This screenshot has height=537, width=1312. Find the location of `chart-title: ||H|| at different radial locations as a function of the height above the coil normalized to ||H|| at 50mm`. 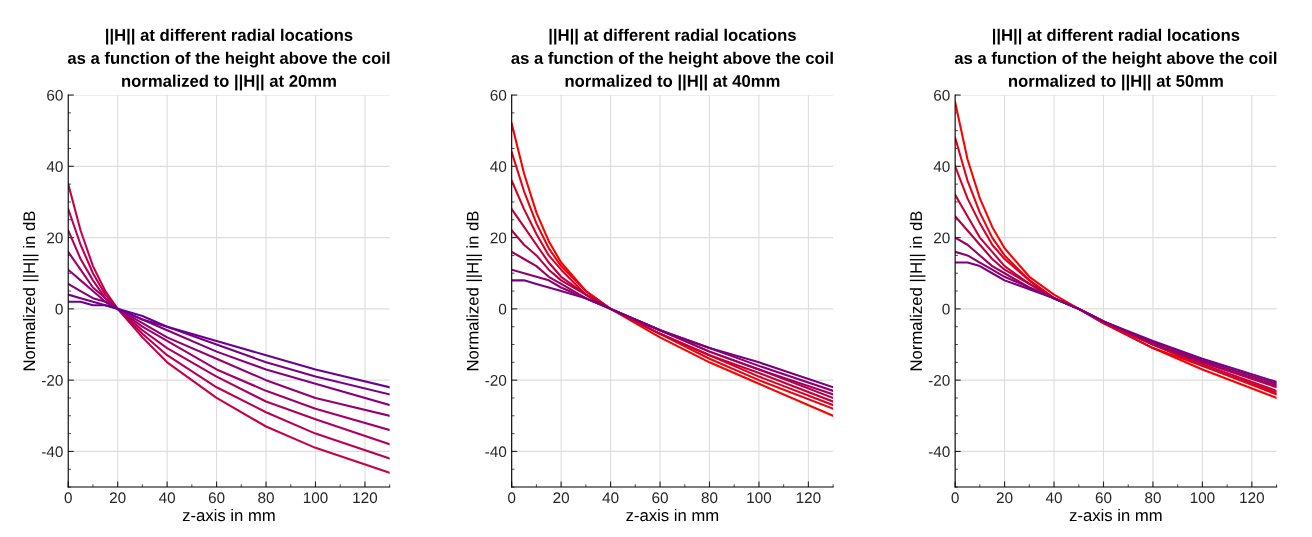

chart-title: ||H|| at different radial locations as a function of the height above the coil normalized to ||H|| at 50mm is located at coordinates (1115, 59).